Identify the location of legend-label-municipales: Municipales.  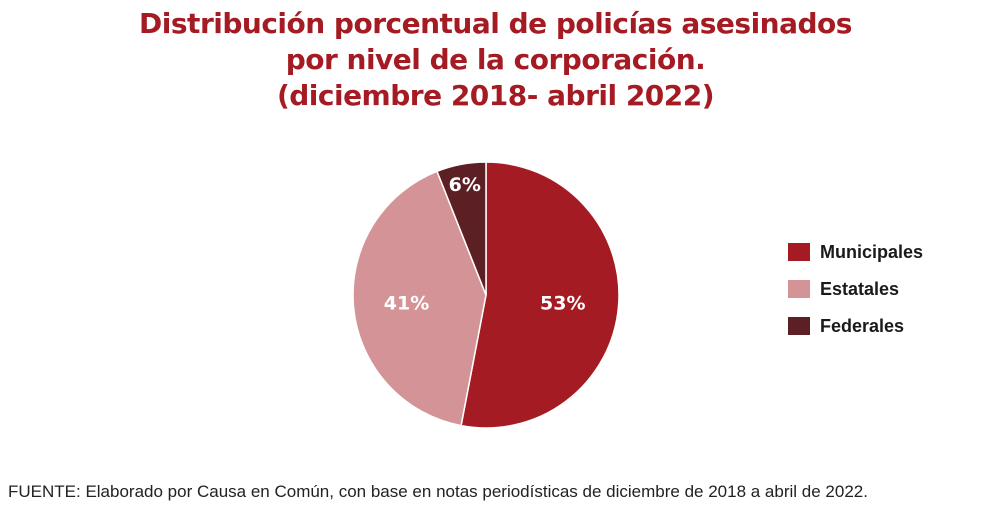
(872, 251).